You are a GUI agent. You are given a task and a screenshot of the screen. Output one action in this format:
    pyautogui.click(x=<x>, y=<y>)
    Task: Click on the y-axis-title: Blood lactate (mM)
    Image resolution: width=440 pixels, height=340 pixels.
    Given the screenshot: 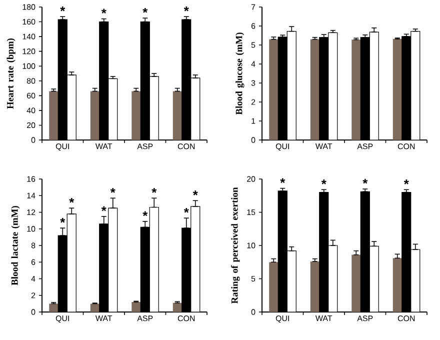 What is the action you would take?
    pyautogui.click(x=15, y=246)
    